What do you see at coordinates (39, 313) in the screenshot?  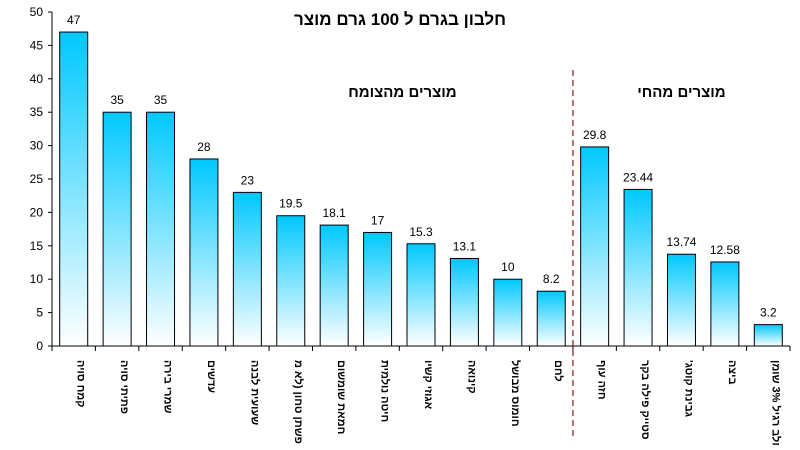 I see `y-tick-label: 5` at bounding box center [39, 313].